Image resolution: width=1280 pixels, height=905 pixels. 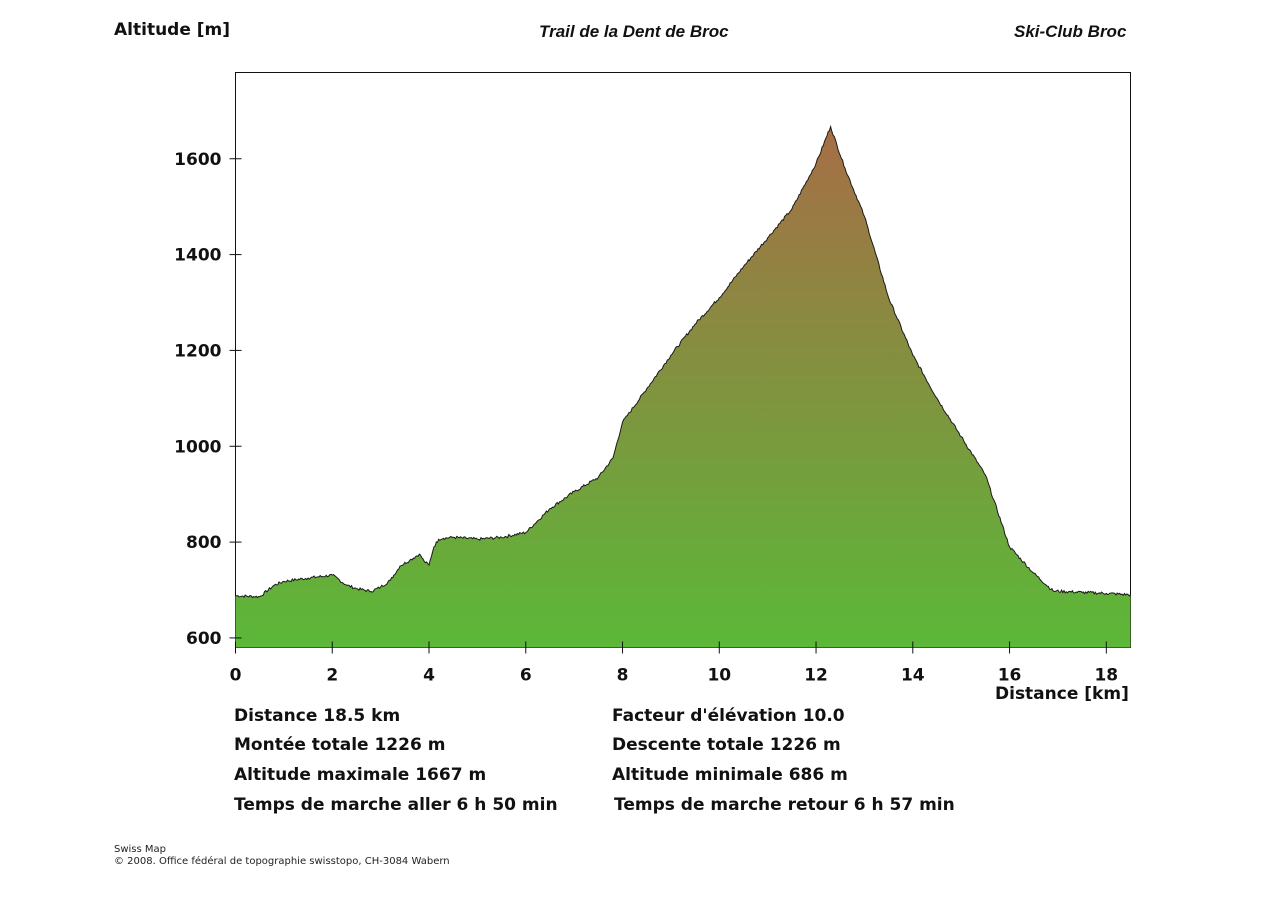 I want to click on stat-min-altitude: Altitude minimale 686 m, so click(x=730, y=775).